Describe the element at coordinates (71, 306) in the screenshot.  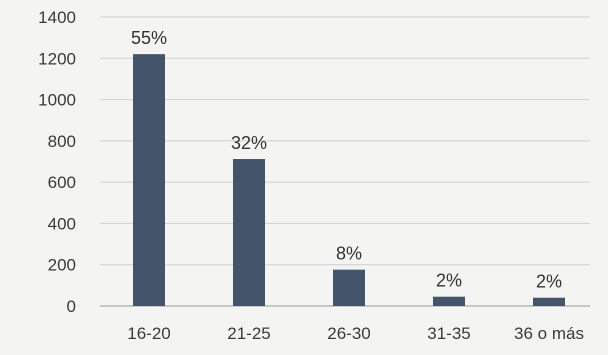
I see `y-tick-label: 0` at that location.